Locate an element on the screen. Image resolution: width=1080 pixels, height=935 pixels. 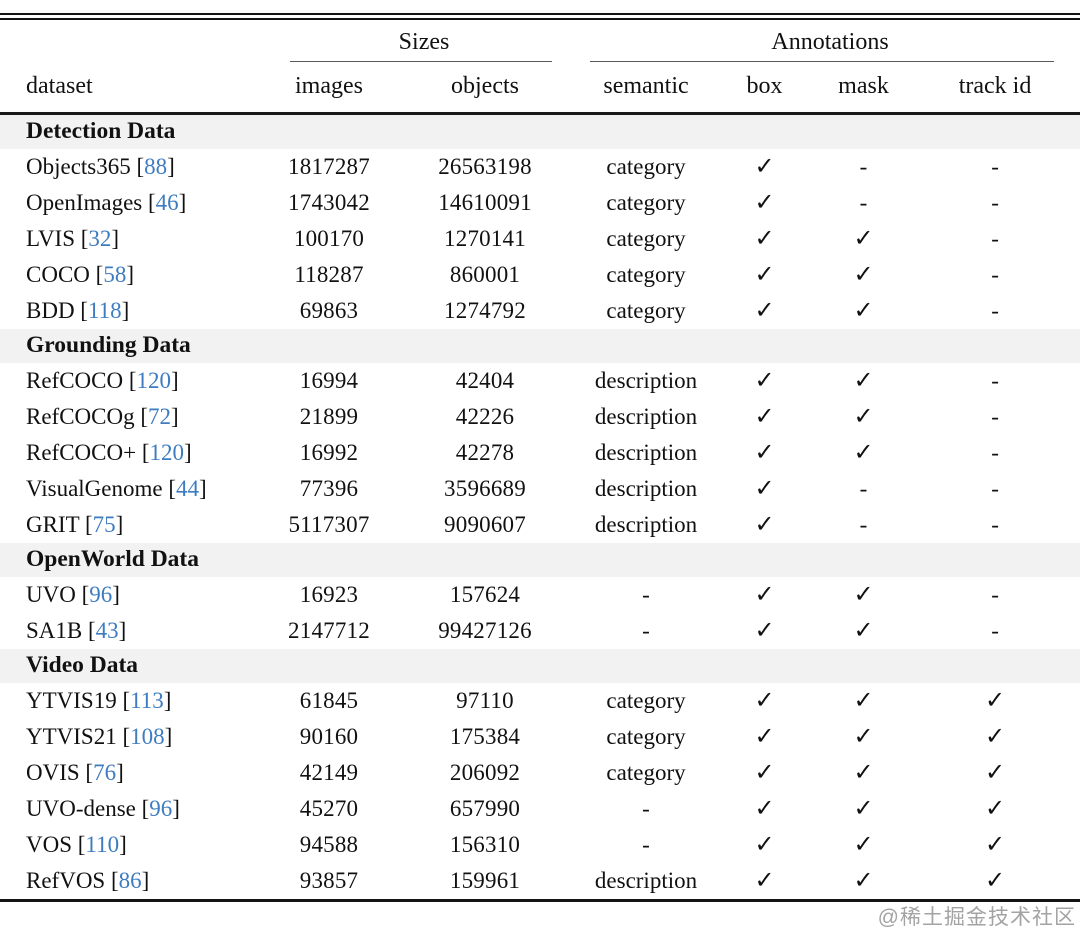
citation-ref-link: 118 is located at coordinates (104, 310).